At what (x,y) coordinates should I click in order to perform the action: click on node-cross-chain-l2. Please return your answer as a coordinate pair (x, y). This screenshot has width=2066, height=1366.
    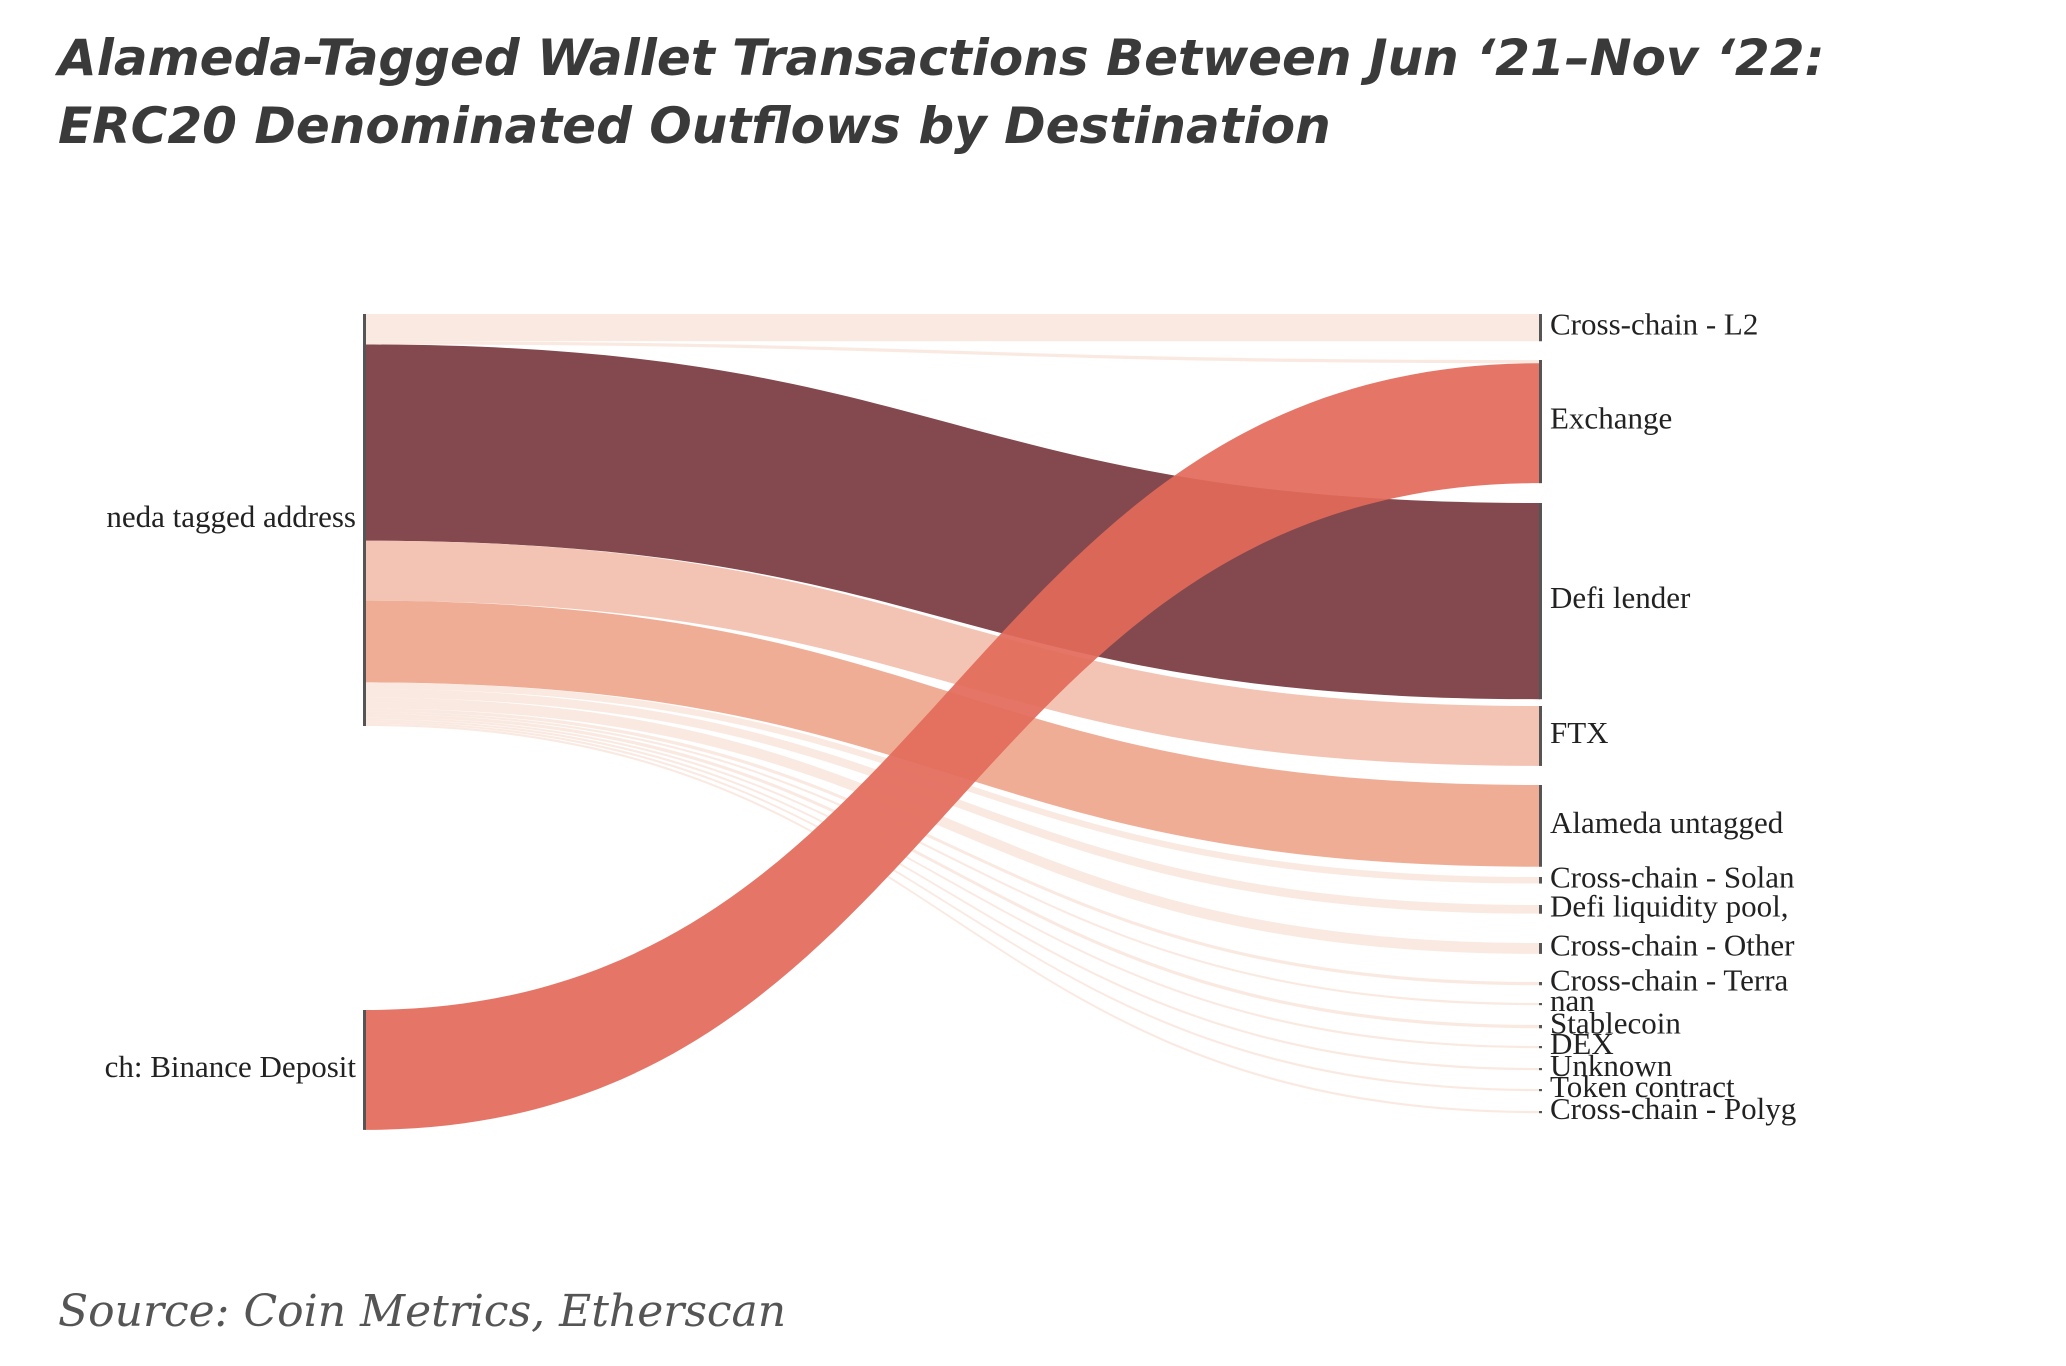
    Looking at the image, I should click on (1540, 328).